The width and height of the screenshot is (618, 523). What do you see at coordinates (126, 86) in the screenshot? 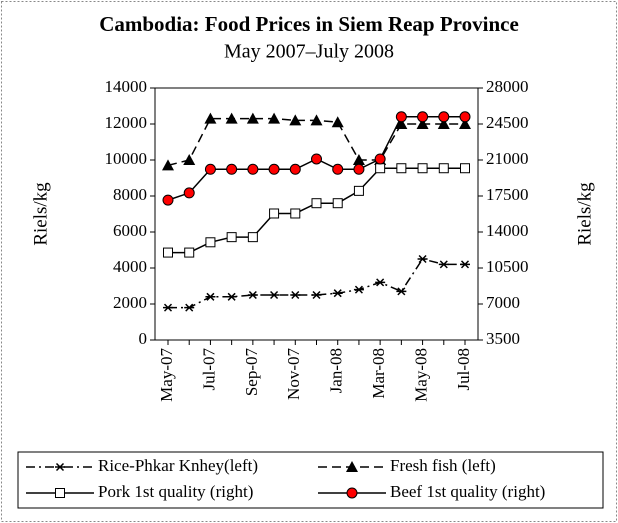
I see `y-tick-label: 14000` at bounding box center [126, 86].